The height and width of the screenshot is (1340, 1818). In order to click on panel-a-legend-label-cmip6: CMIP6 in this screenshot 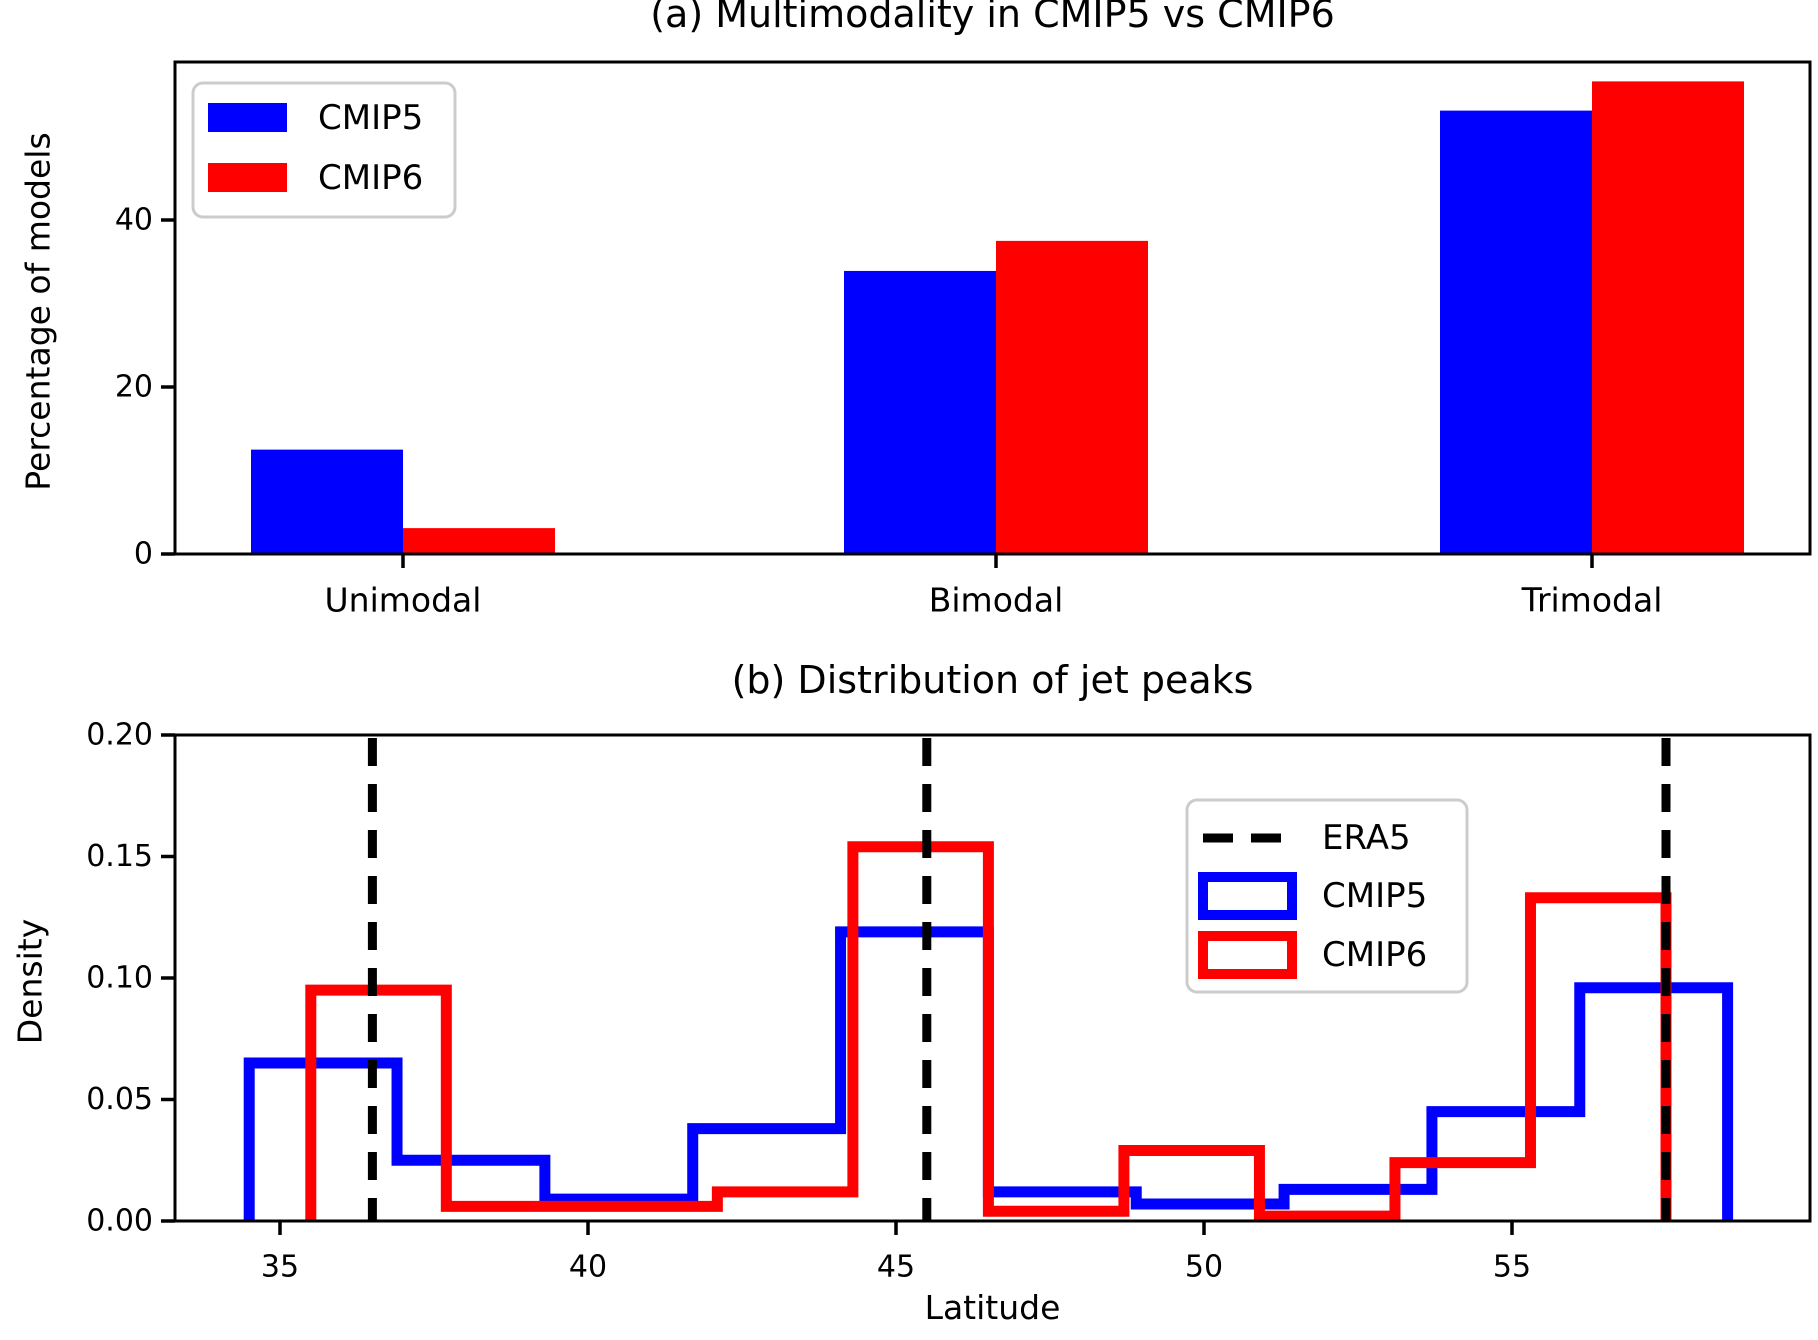, I will do `click(370, 178)`.